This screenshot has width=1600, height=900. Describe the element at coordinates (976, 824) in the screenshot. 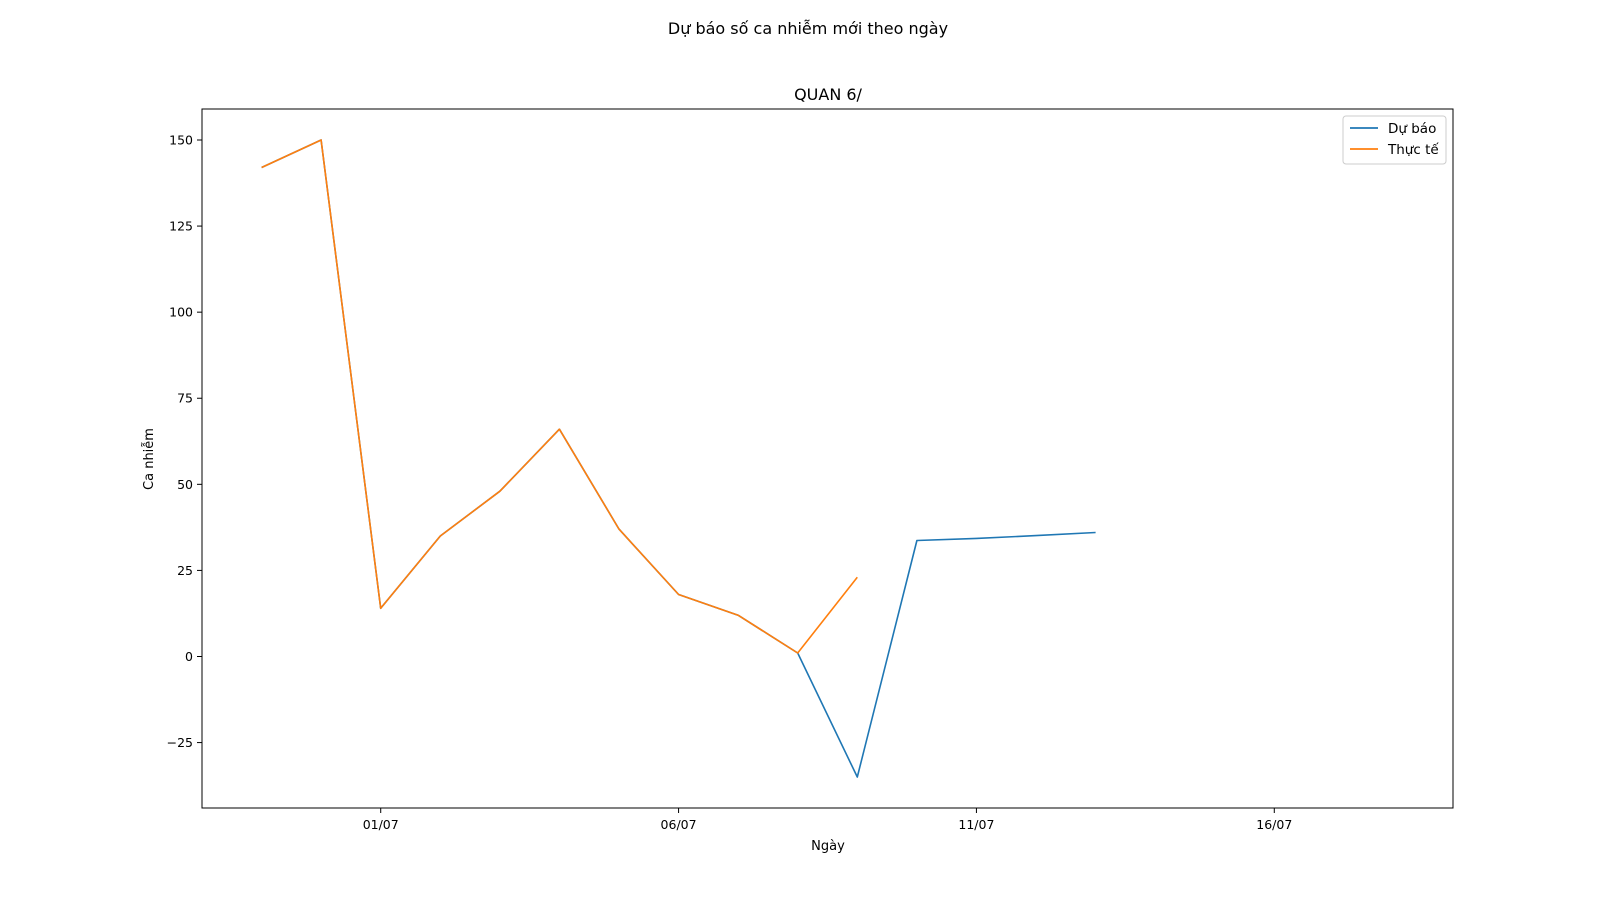

I see `x-tick-label: 11/07` at that location.